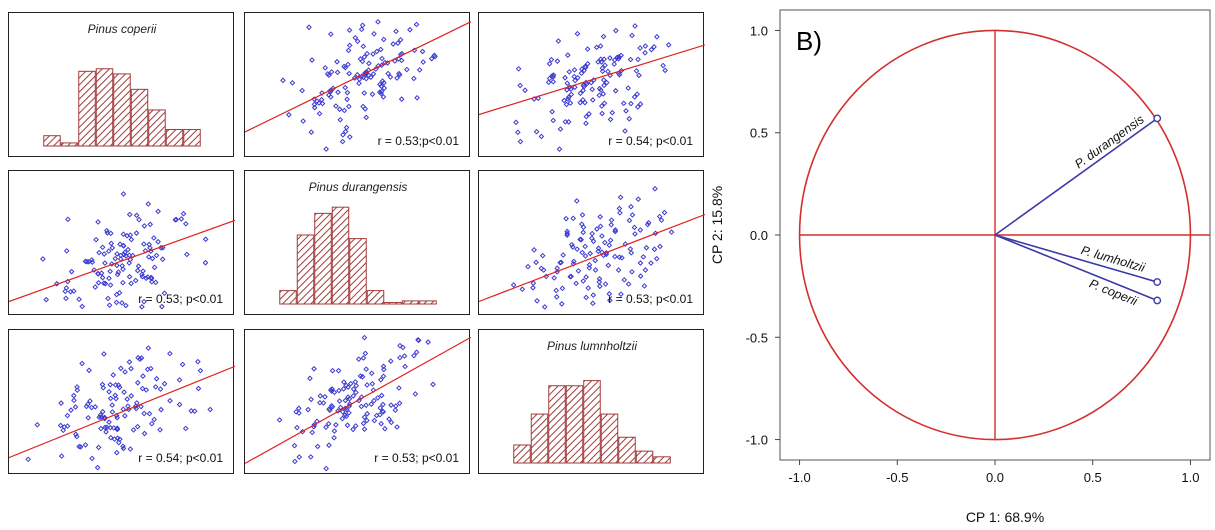  Describe the element at coordinates (358, 187) in the screenshot. I see `histogram-title: Pinus durangensis` at that location.